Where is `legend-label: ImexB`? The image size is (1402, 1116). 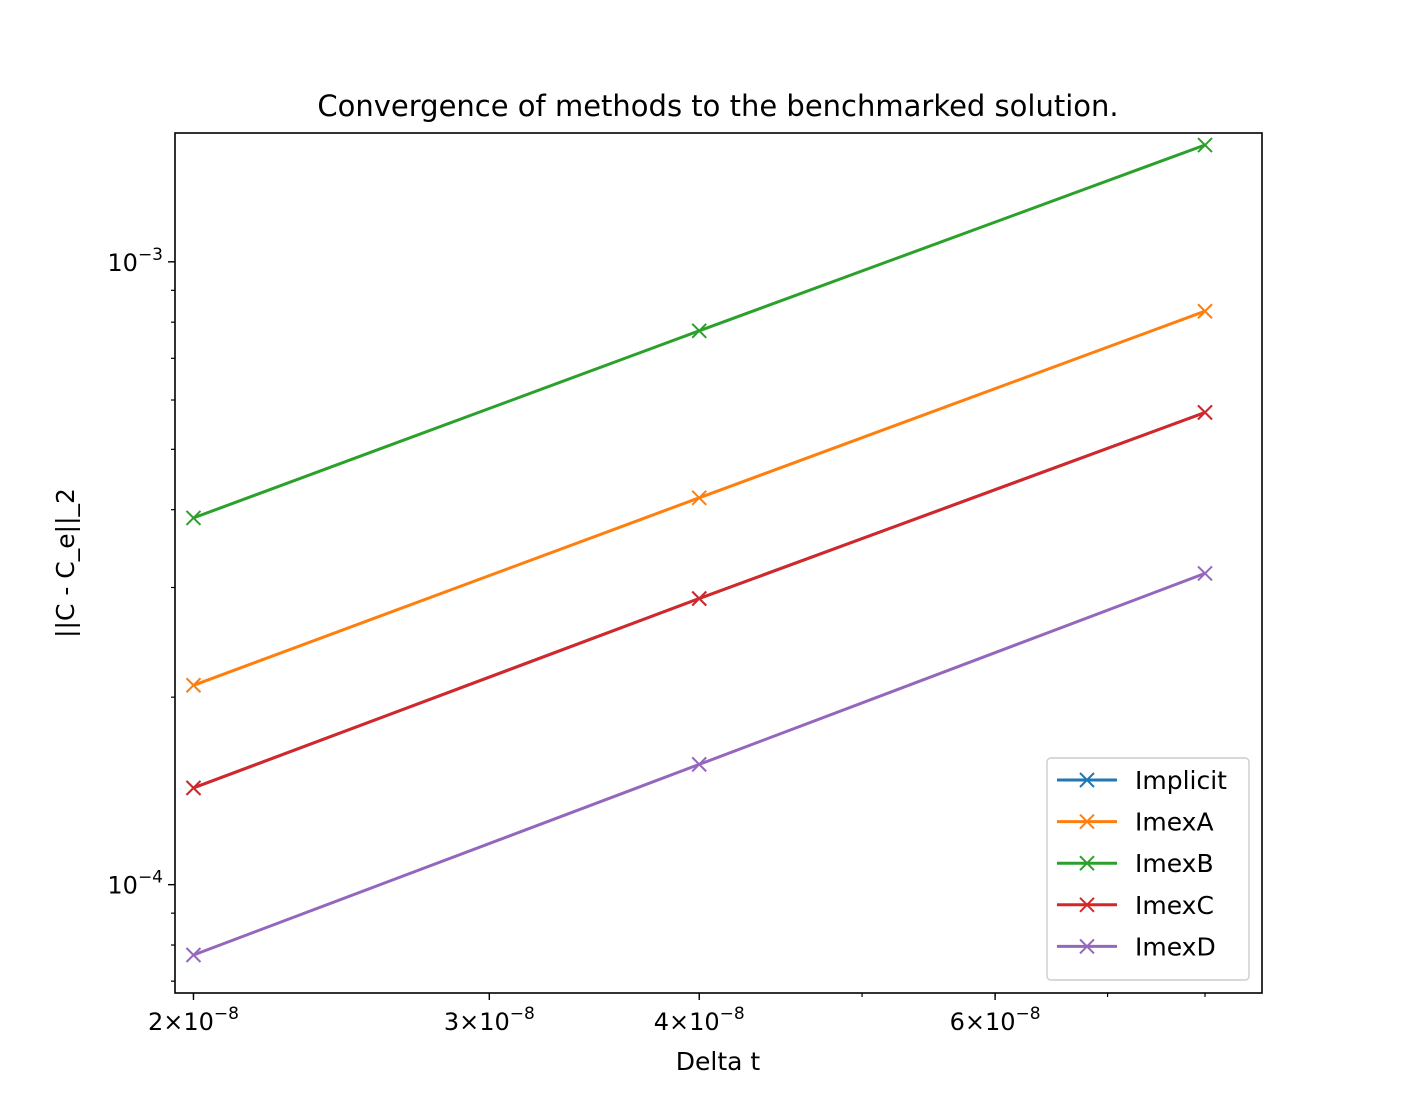 legend-label: ImexB is located at coordinates (1174, 863).